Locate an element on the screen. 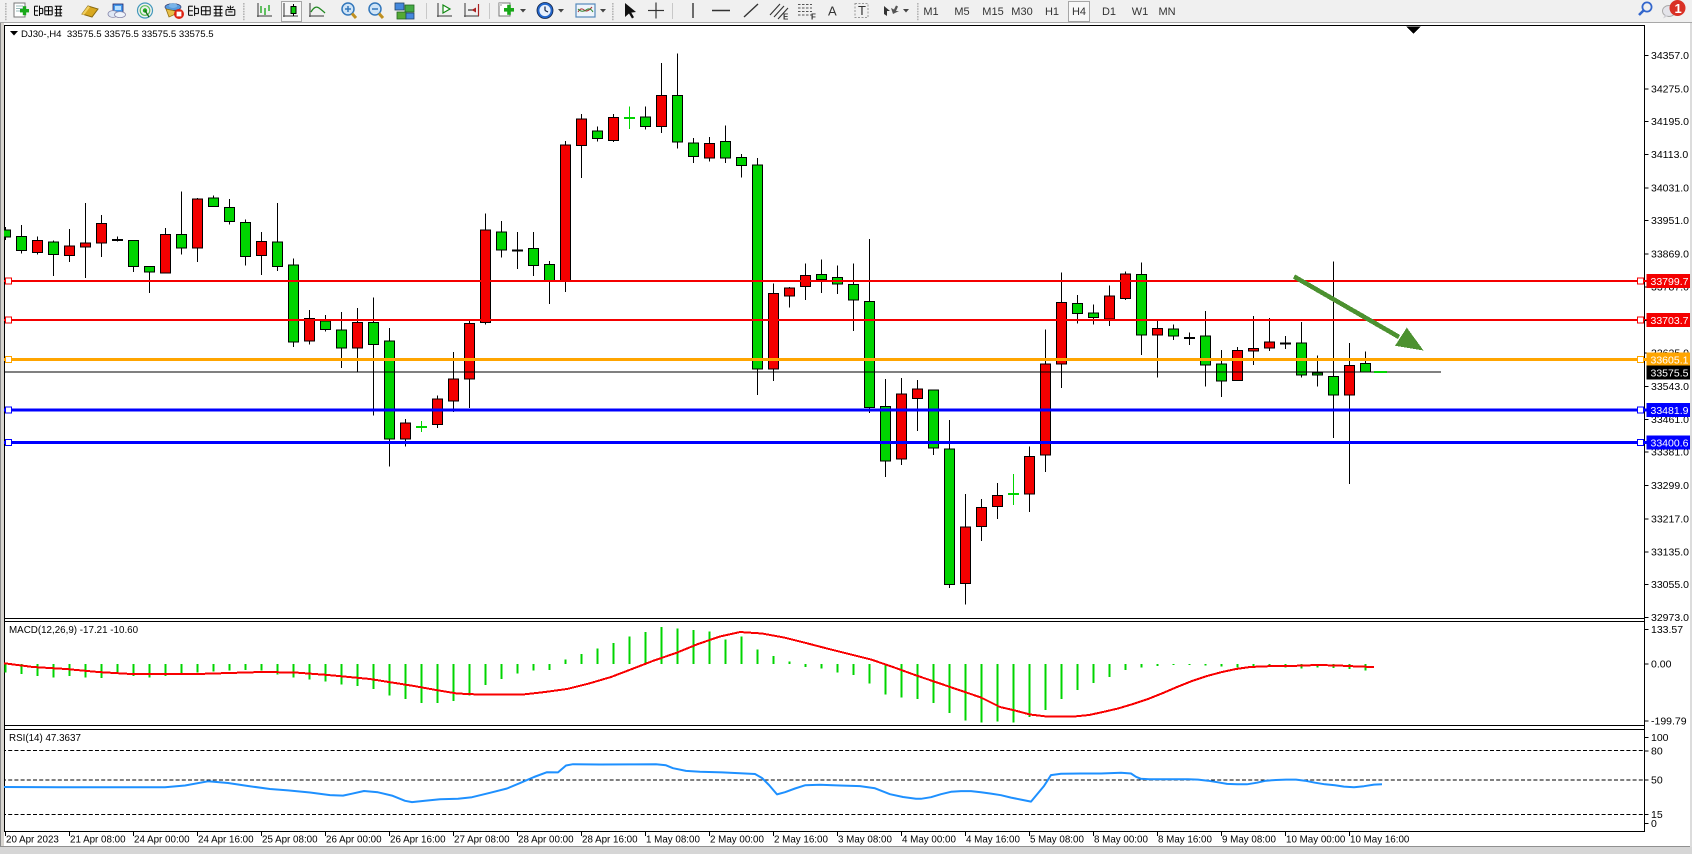 The width and height of the screenshot is (1692, 854). svg-text: M30 is located at coordinates (1021, 12).